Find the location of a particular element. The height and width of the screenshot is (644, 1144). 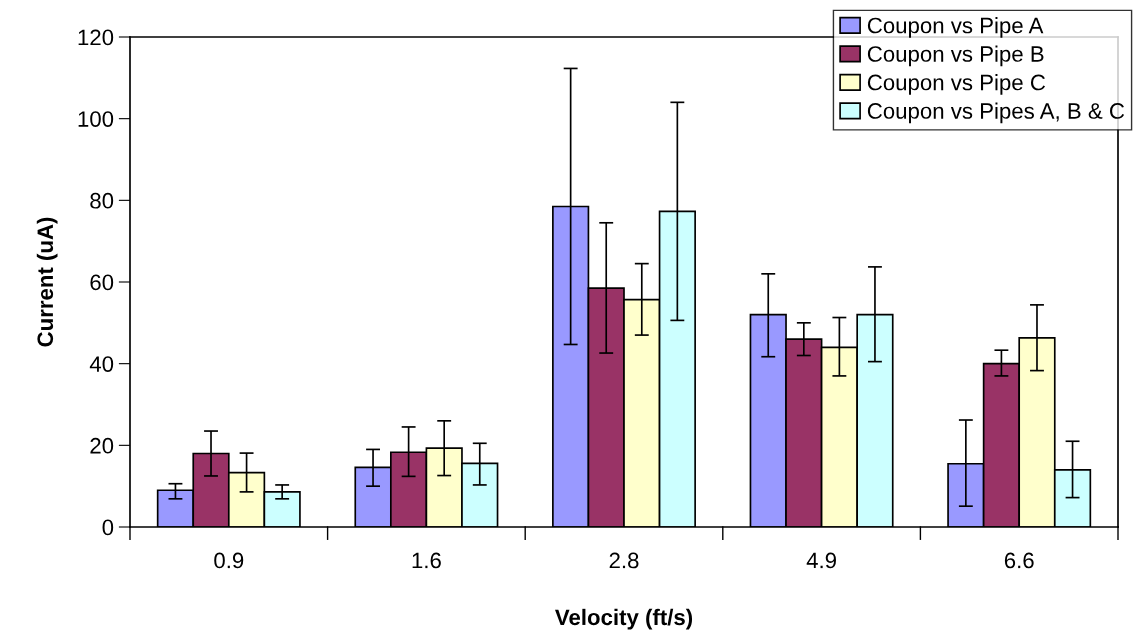

legend-label: Coupon vs Pipe B is located at coordinates (955, 56).